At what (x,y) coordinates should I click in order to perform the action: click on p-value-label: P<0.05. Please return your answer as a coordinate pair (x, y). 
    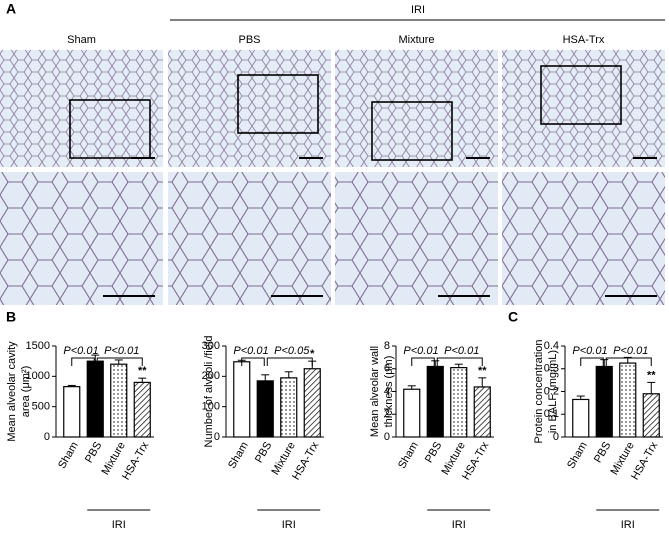
    Looking at the image, I should click on (292, 351).